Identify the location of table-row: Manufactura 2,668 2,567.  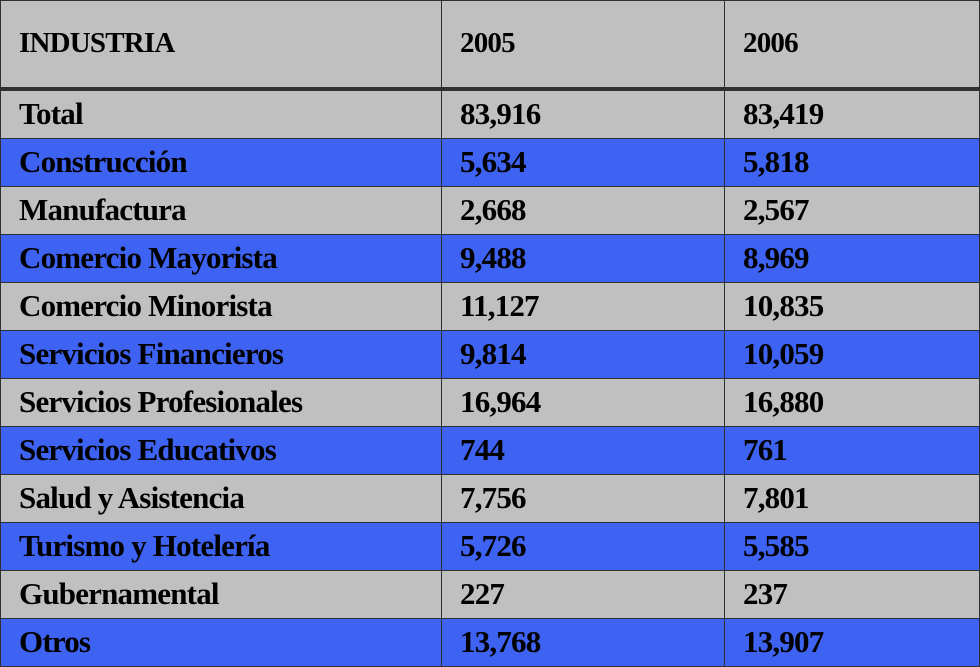
(490, 210).